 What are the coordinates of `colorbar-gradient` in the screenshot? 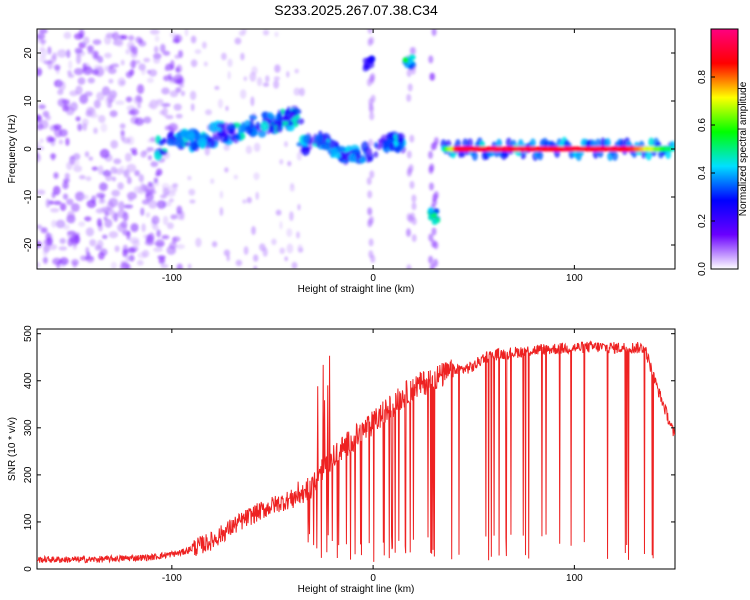 It's located at (724, 149).